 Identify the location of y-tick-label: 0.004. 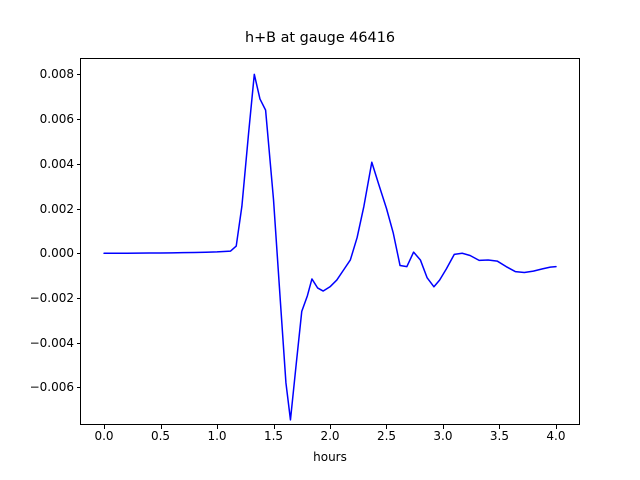
(56, 163).